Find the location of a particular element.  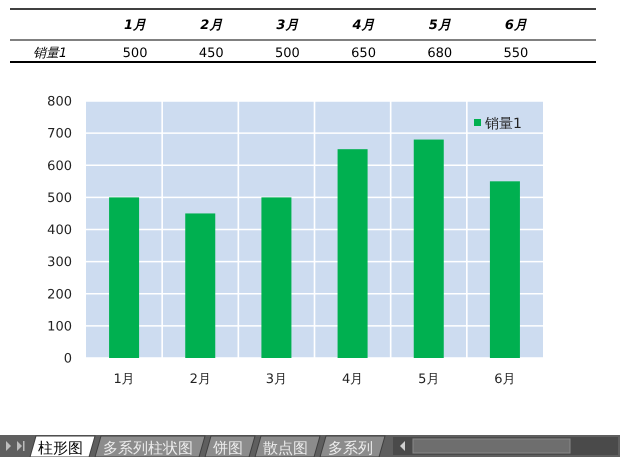

x-tick-label: 4月 is located at coordinates (353, 379).